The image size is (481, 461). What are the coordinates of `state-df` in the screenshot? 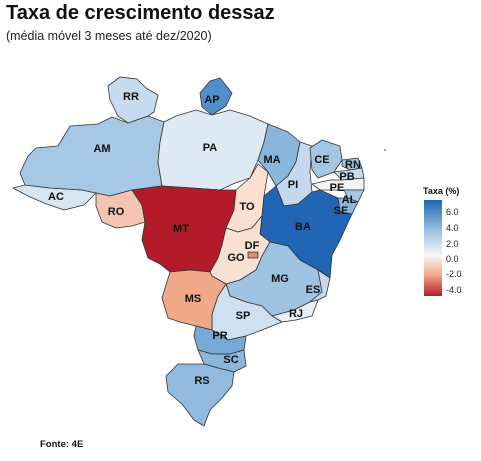 It's located at (253, 255).